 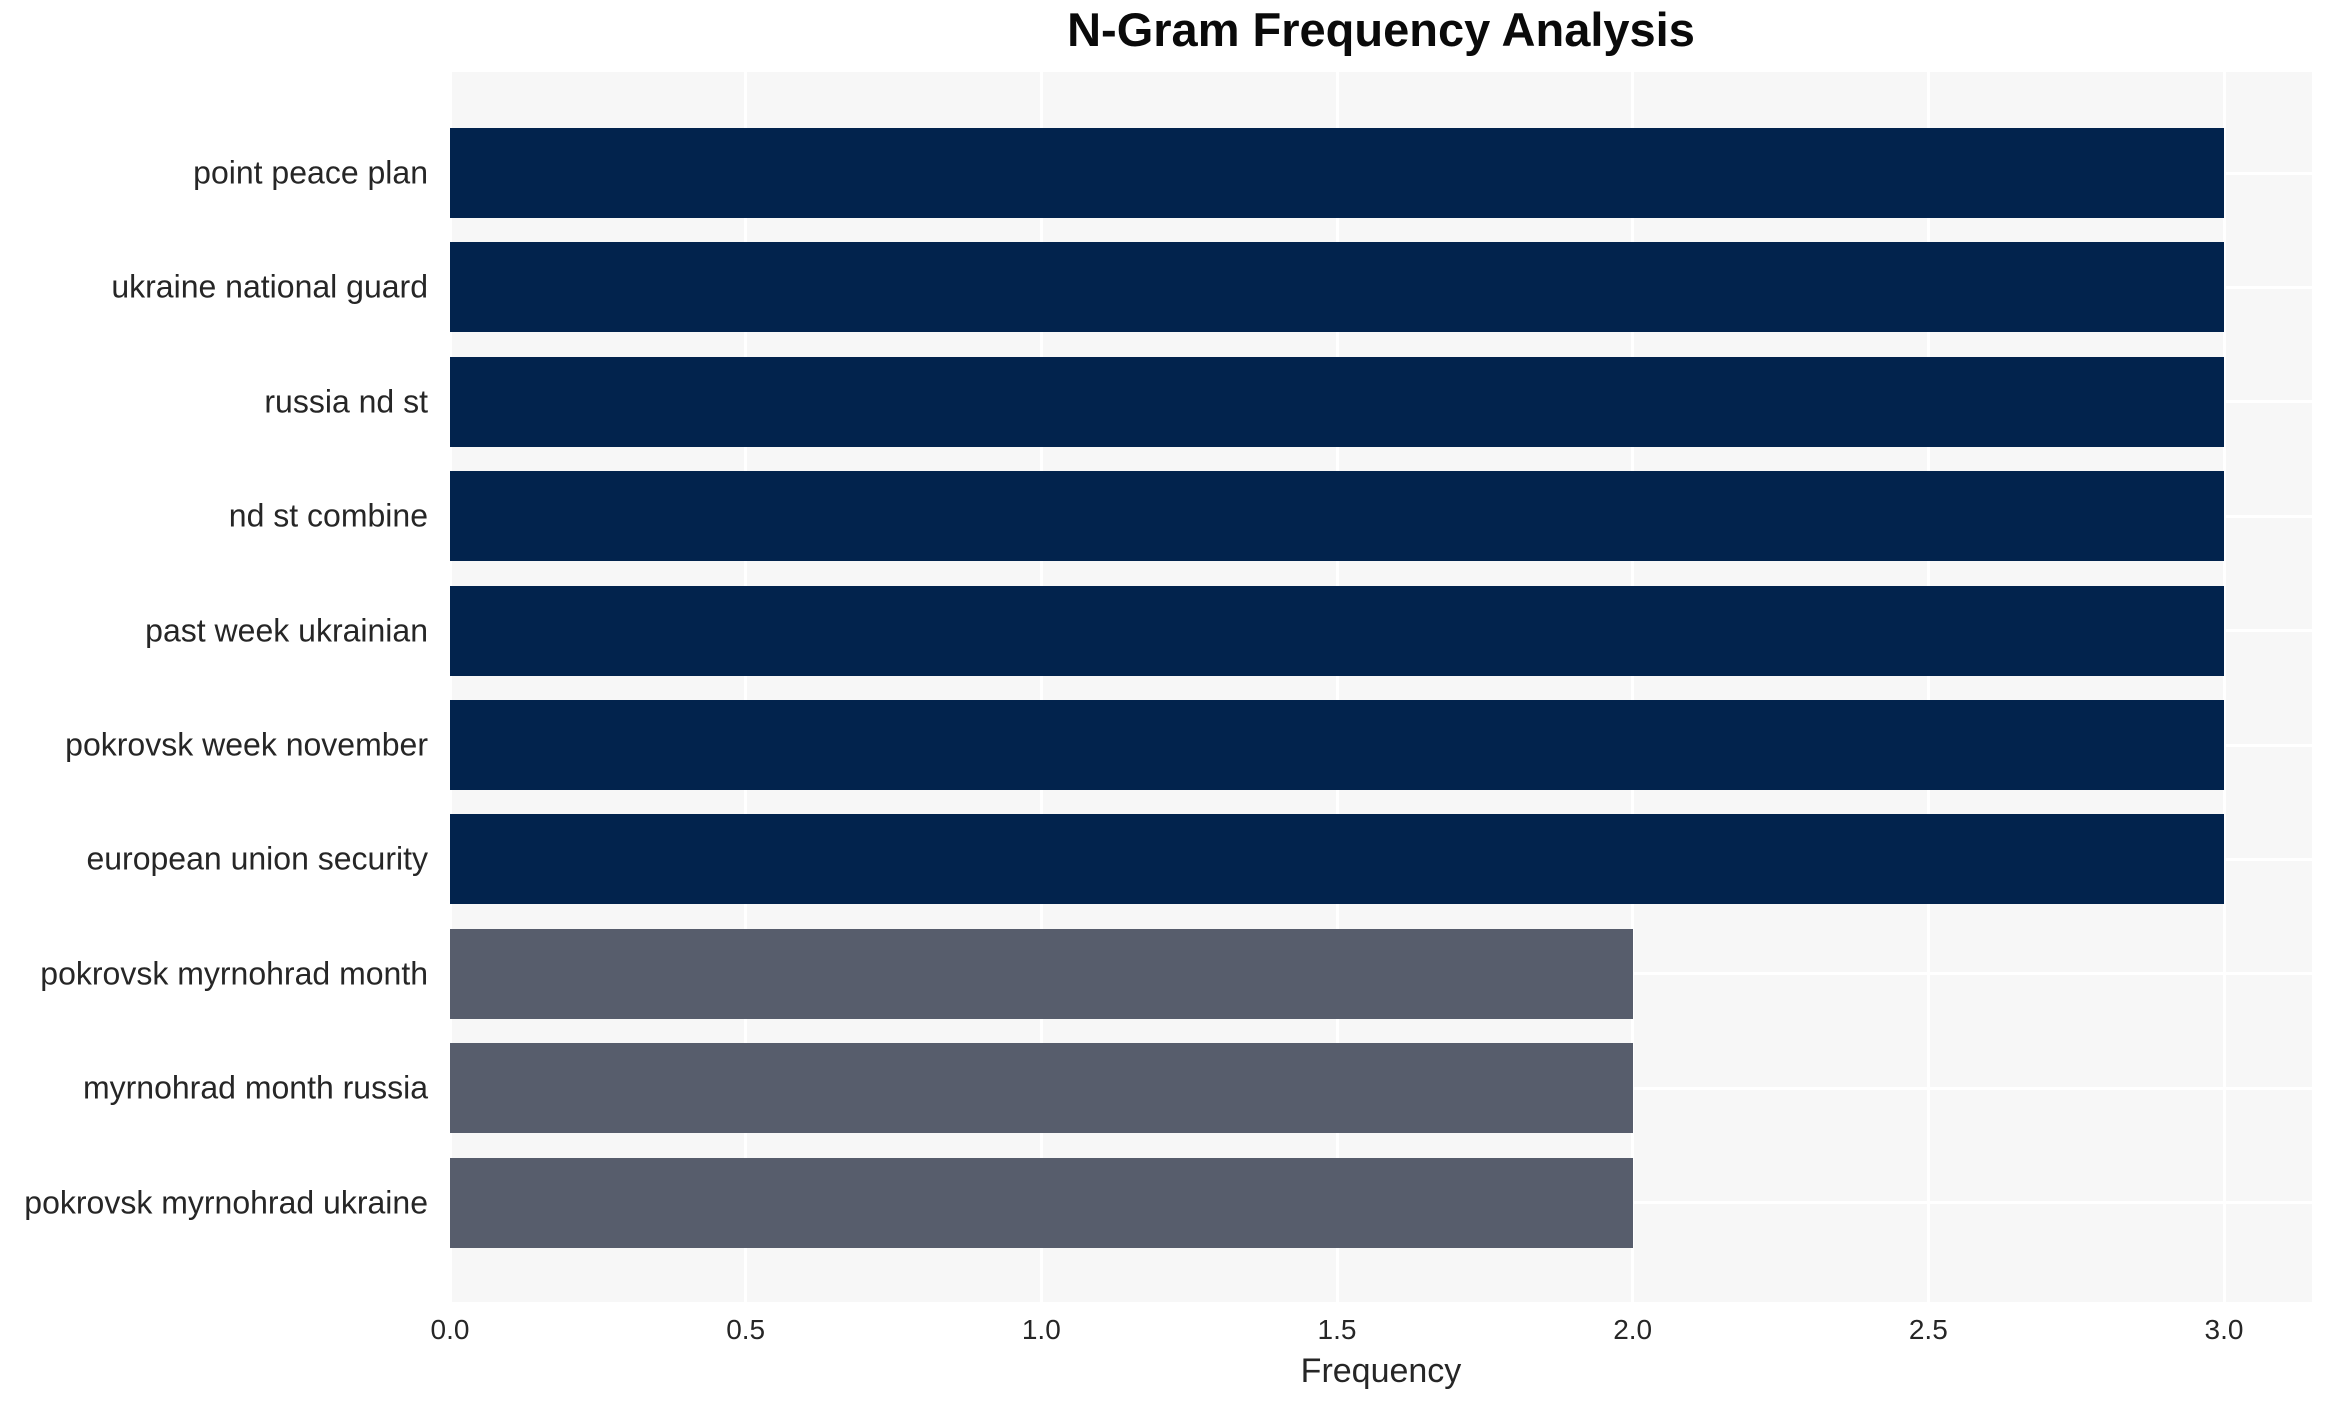 What do you see at coordinates (257, 858) in the screenshot?
I see `category-label: european union security` at bounding box center [257, 858].